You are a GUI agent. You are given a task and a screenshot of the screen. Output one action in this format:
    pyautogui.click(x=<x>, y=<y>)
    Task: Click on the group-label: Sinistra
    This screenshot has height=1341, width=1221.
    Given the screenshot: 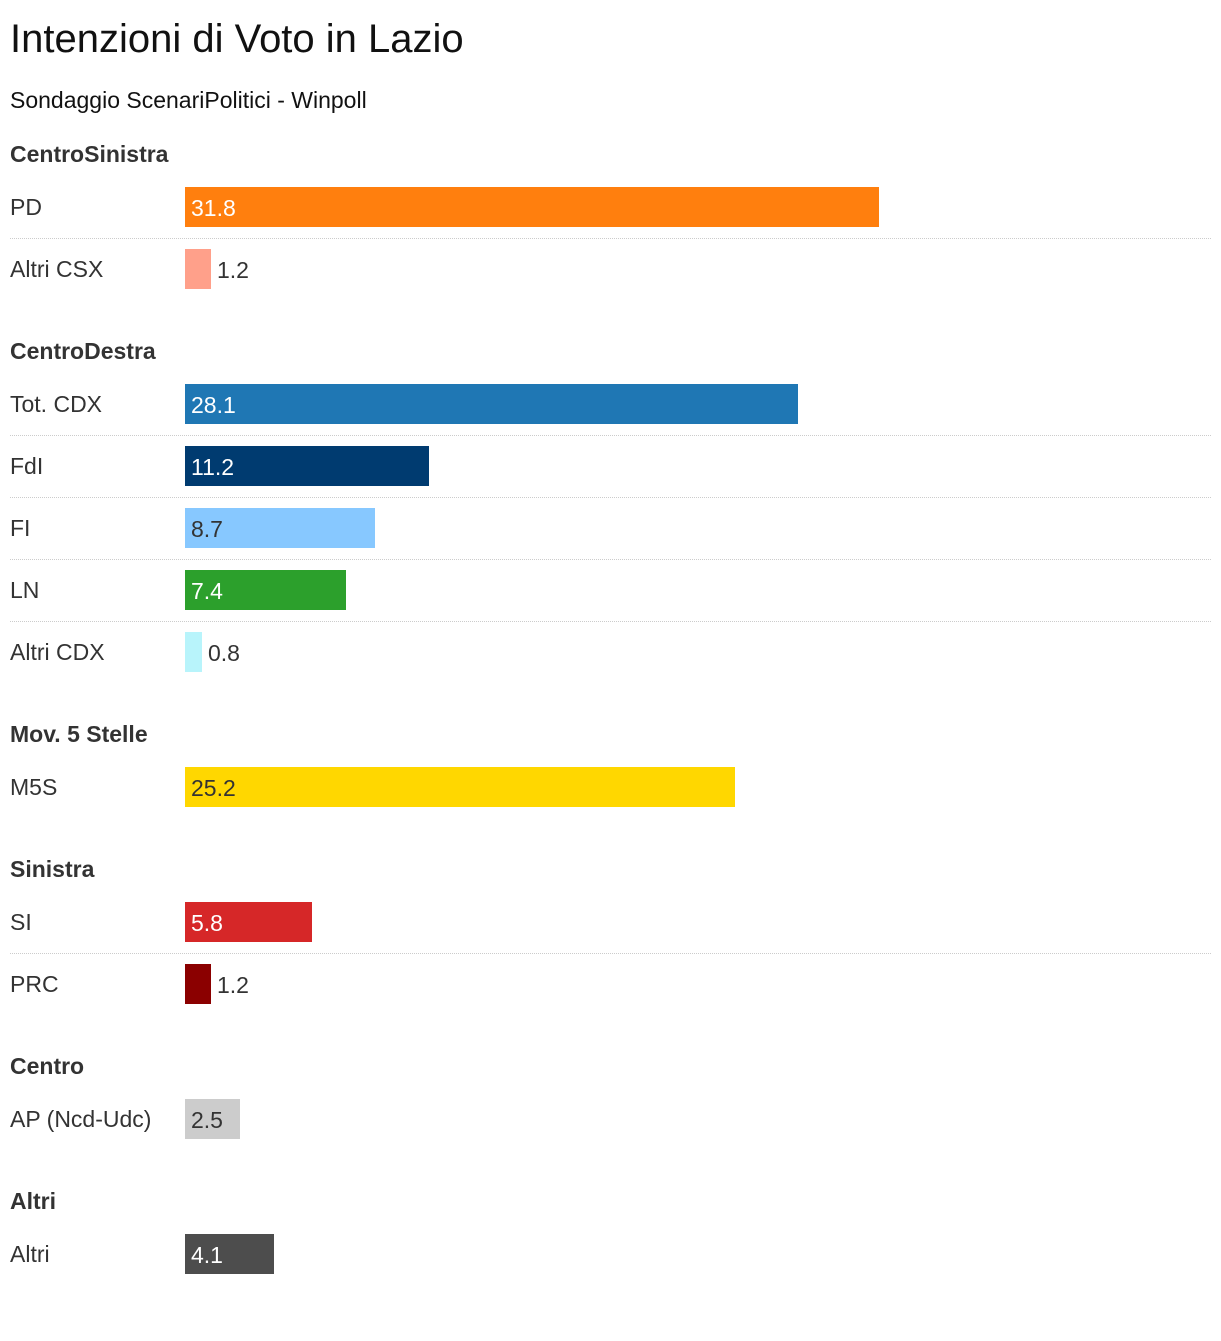 What is the action you would take?
    pyautogui.click(x=52, y=869)
    